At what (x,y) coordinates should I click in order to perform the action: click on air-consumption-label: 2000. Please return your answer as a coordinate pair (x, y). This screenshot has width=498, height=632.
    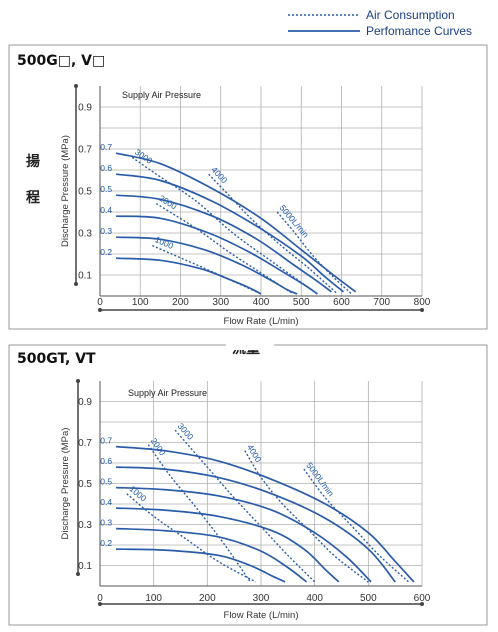
    Looking at the image, I should click on (158, 446).